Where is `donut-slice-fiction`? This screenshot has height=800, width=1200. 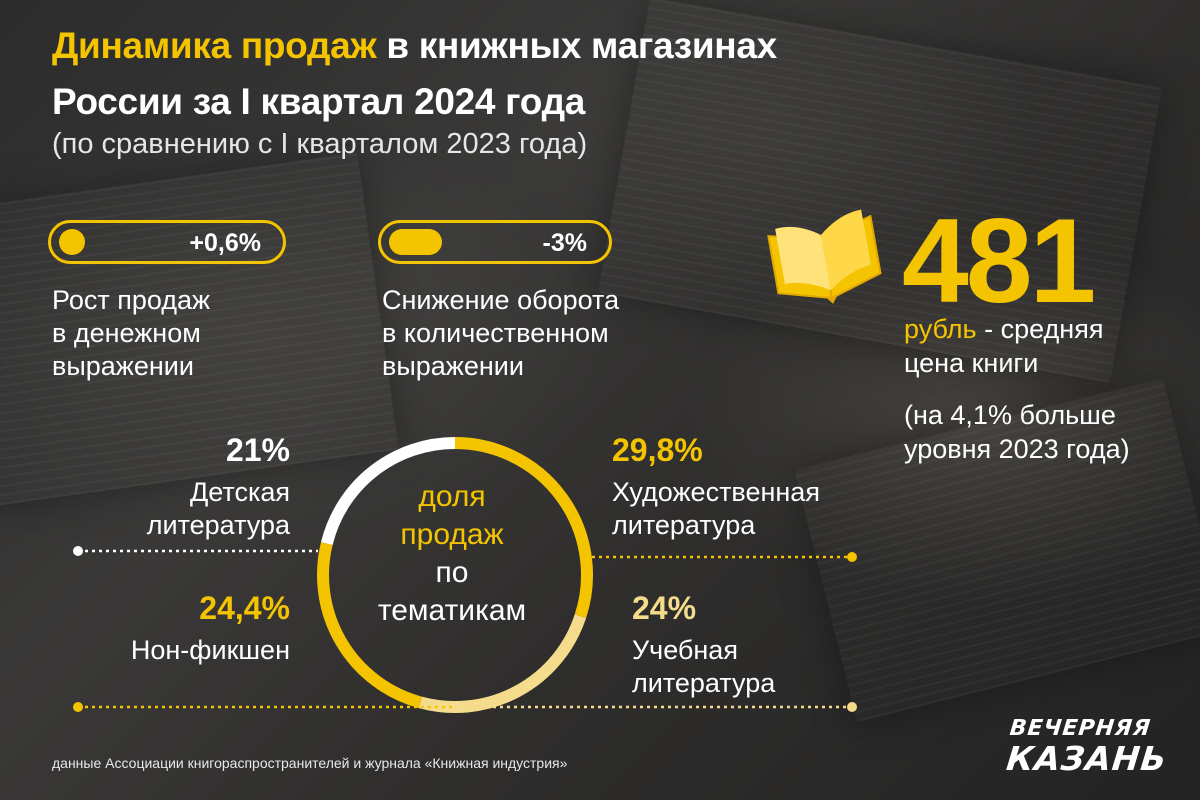
donut-slice-fiction is located at coordinates (523, 527).